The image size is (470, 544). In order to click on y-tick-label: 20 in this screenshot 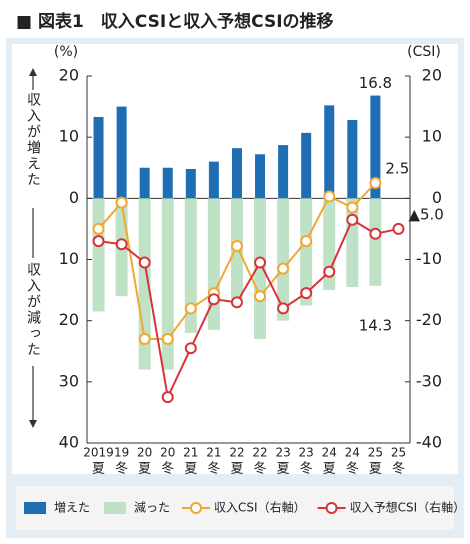, I will do `click(69, 319)`.